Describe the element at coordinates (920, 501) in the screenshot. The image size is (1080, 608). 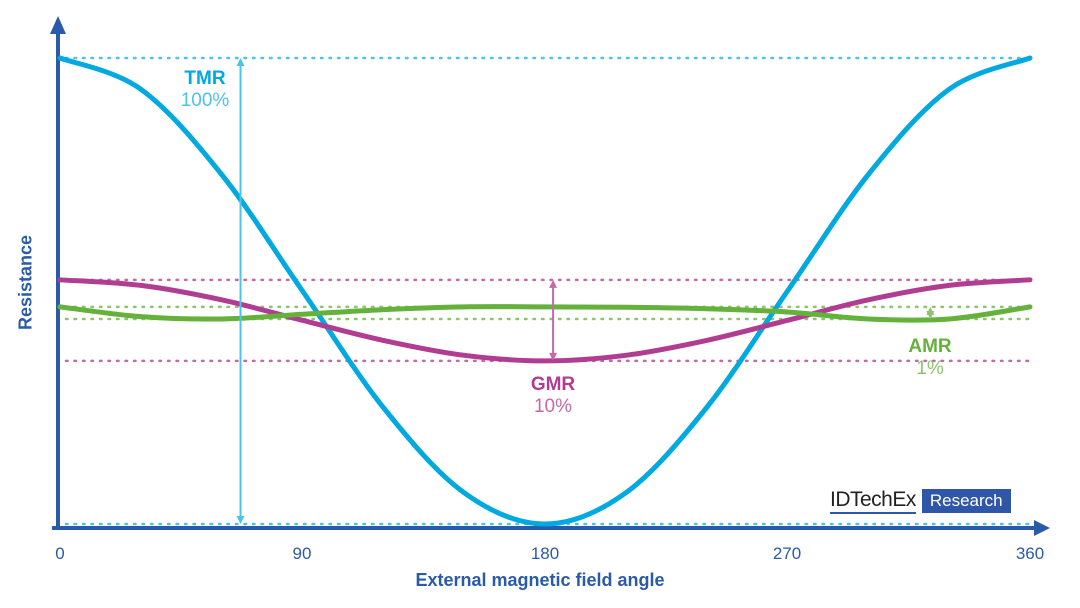
I see `idtechex-logo: IDTechEx Research` at that location.